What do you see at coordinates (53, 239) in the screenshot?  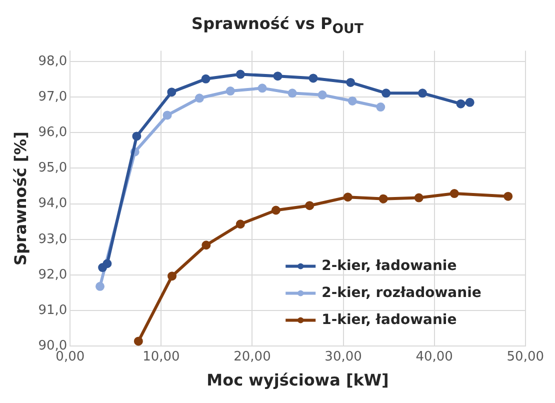 I see `y-tick-label: 93,0` at bounding box center [53, 239].